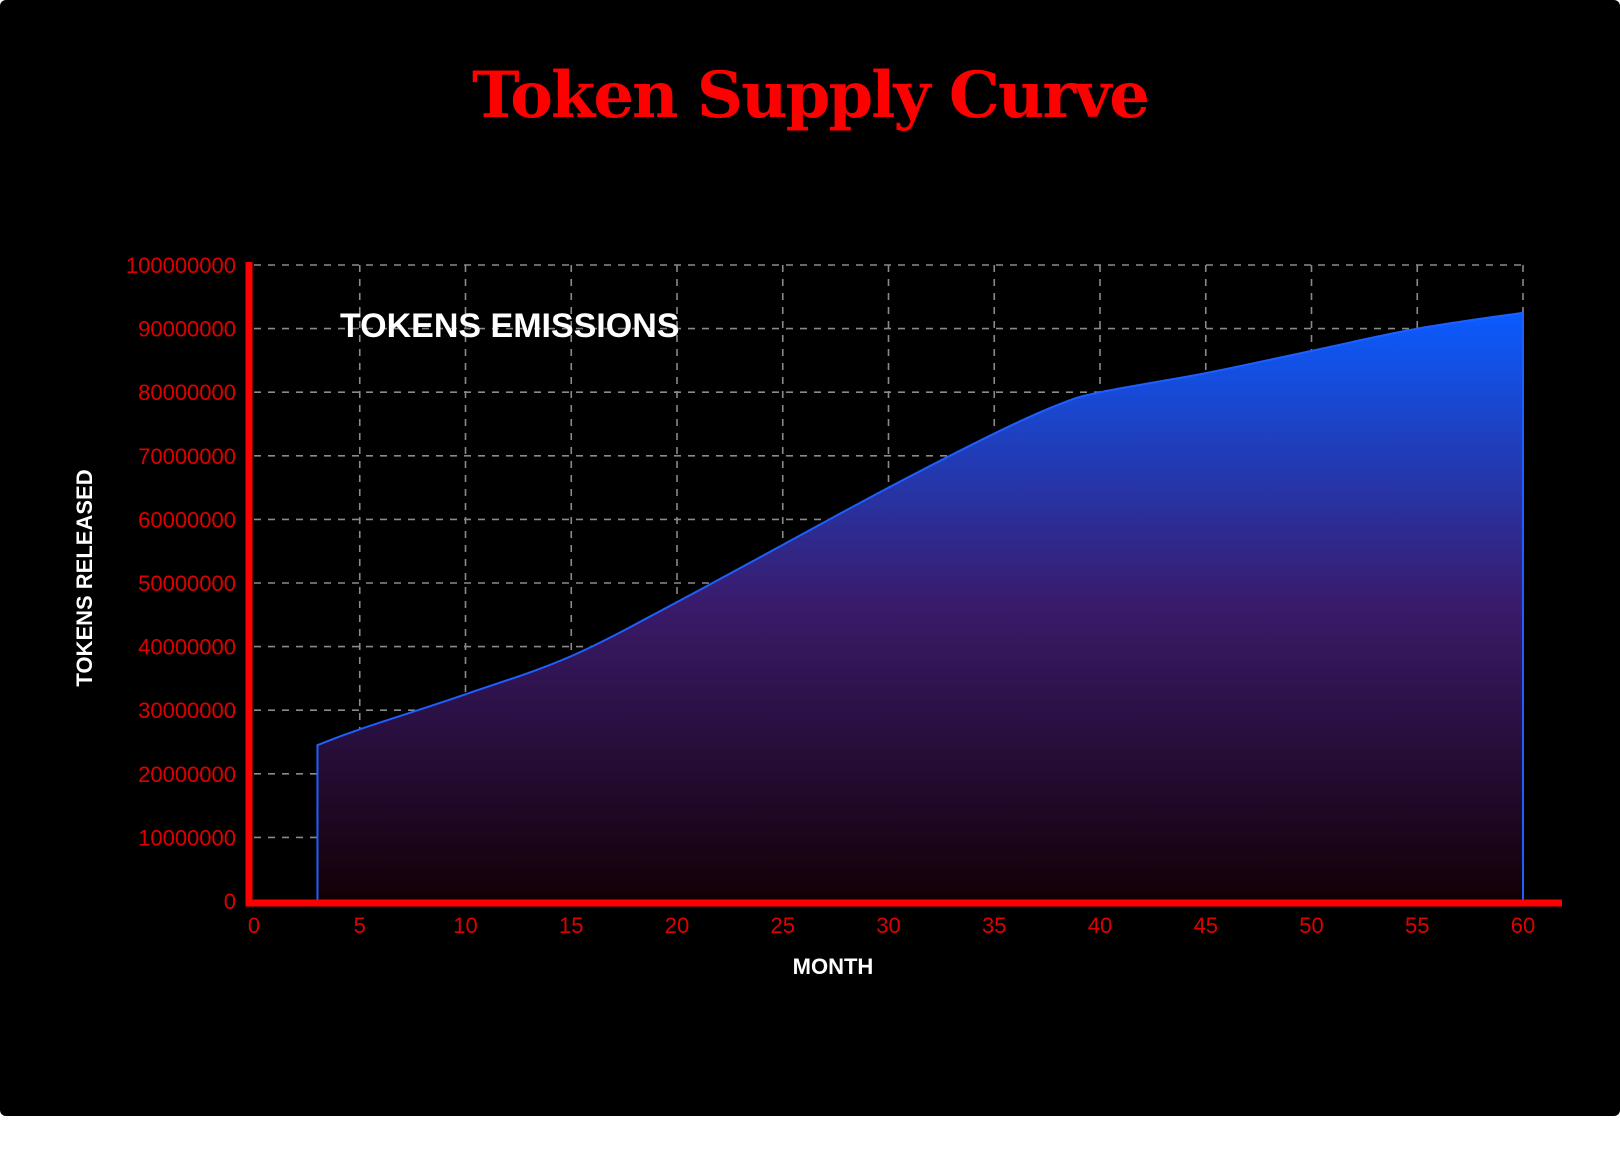 The height and width of the screenshot is (1162, 1620). Describe the element at coordinates (994, 925) in the screenshot. I see `x-tick-label: 35` at that location.